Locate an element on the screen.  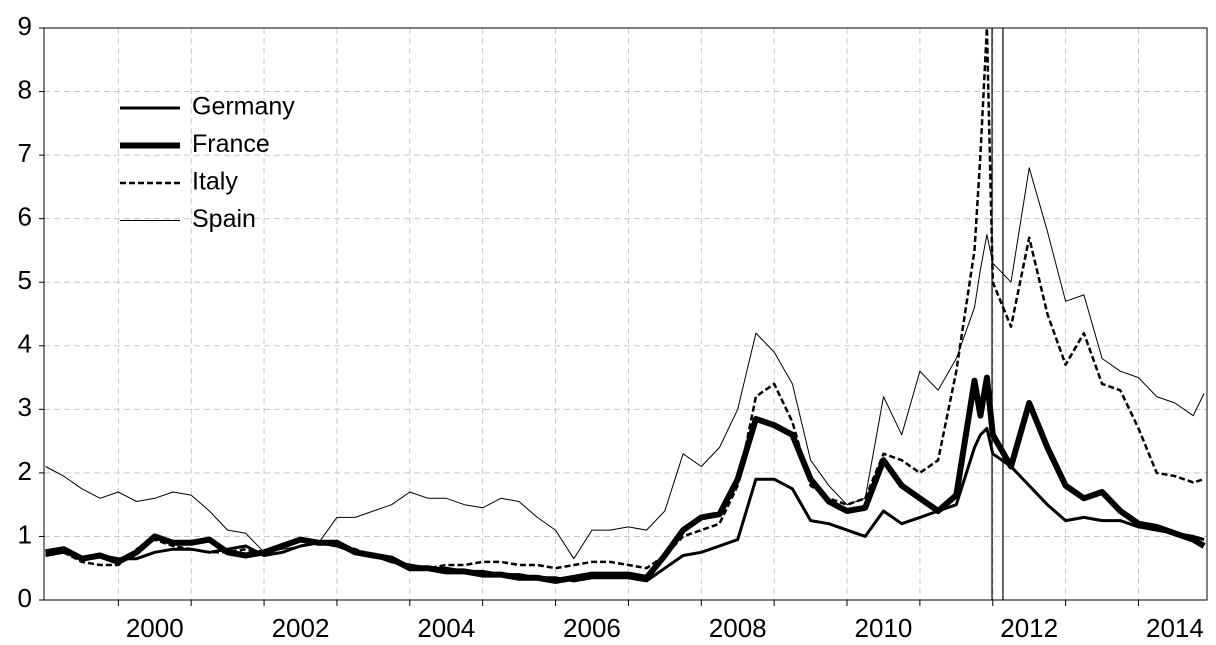
y-tick-label: 7 is located at coordinates (25, 153).